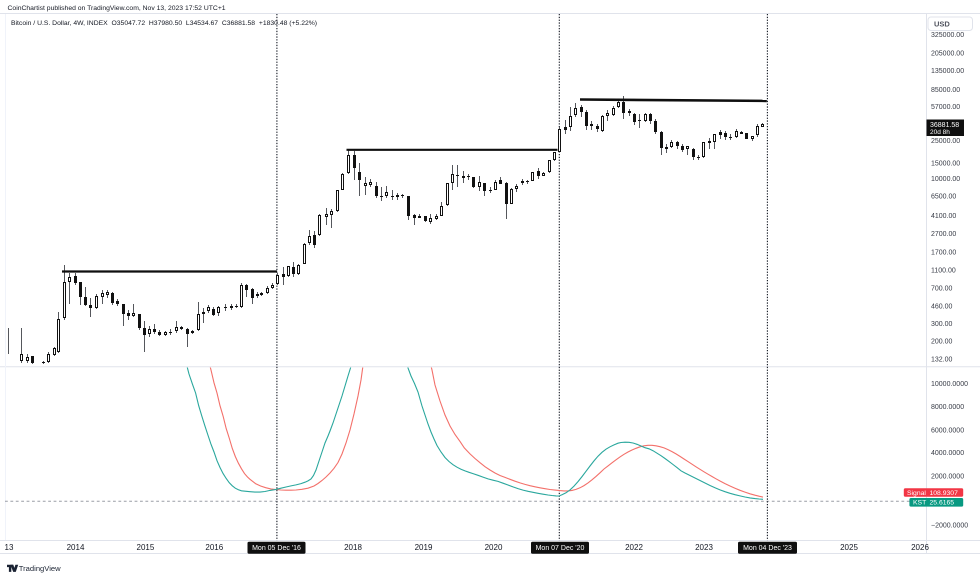  Describe the element at coordinates (849, 547) in the screenshot. I see `svg-text: 2025` at that location.